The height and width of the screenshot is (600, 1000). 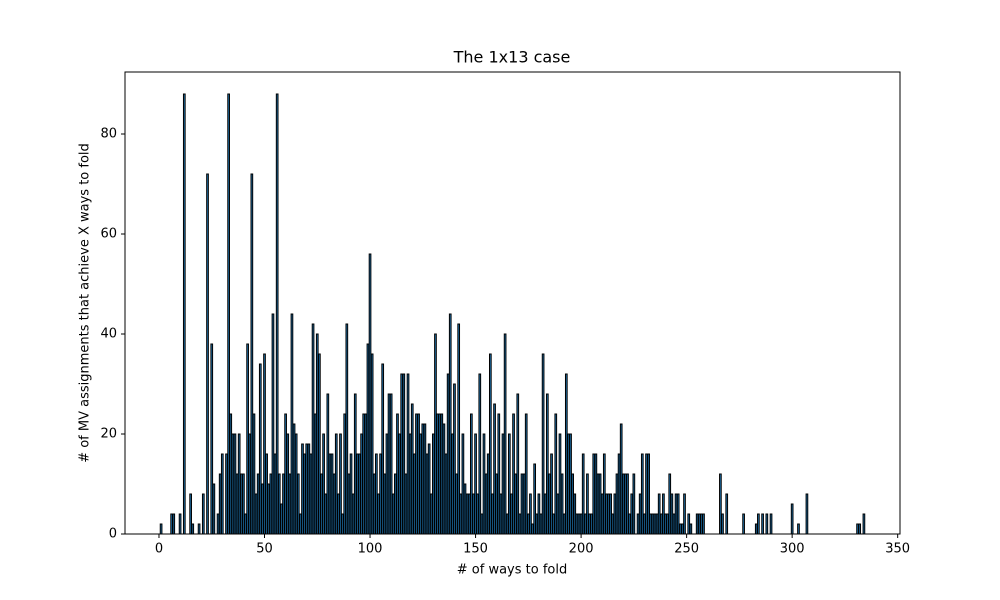 What do you see at coordinates (512, 57) in the screenshot?
I see `chart-title: The 1x13 case` at bounding box center [512, 57].